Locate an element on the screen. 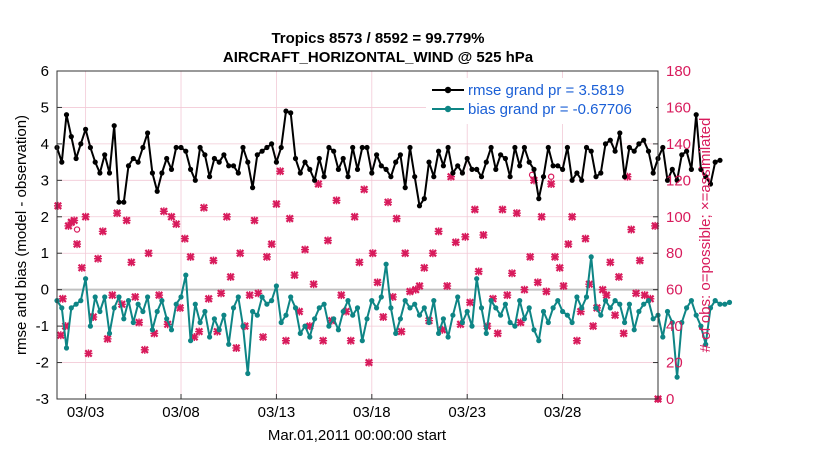  y-right-tick-label: 0 is located at coordinates (670, 399).